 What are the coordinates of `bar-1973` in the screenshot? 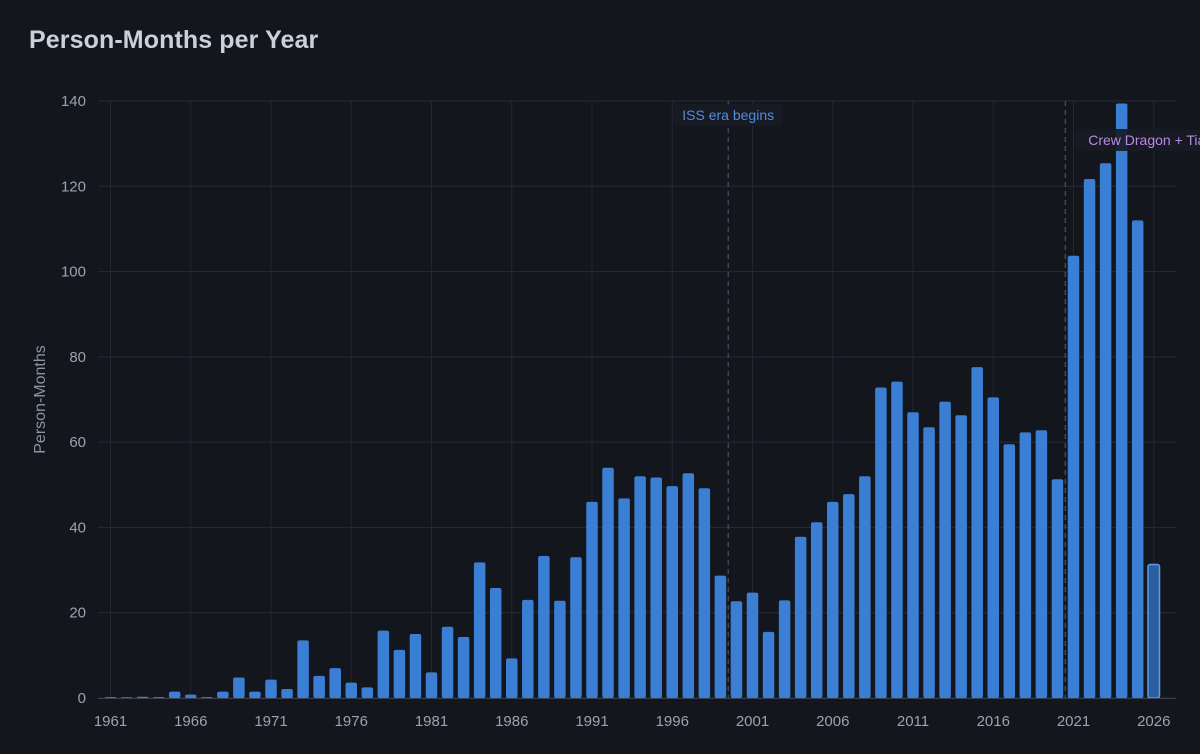 It's located at (303, 669).